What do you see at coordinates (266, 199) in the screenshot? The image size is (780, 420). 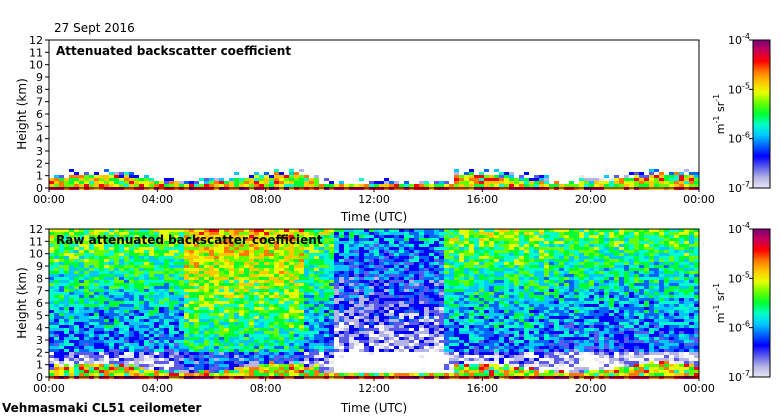 I see `x-tick-label: 08:00` at bounding box center [266, 199].